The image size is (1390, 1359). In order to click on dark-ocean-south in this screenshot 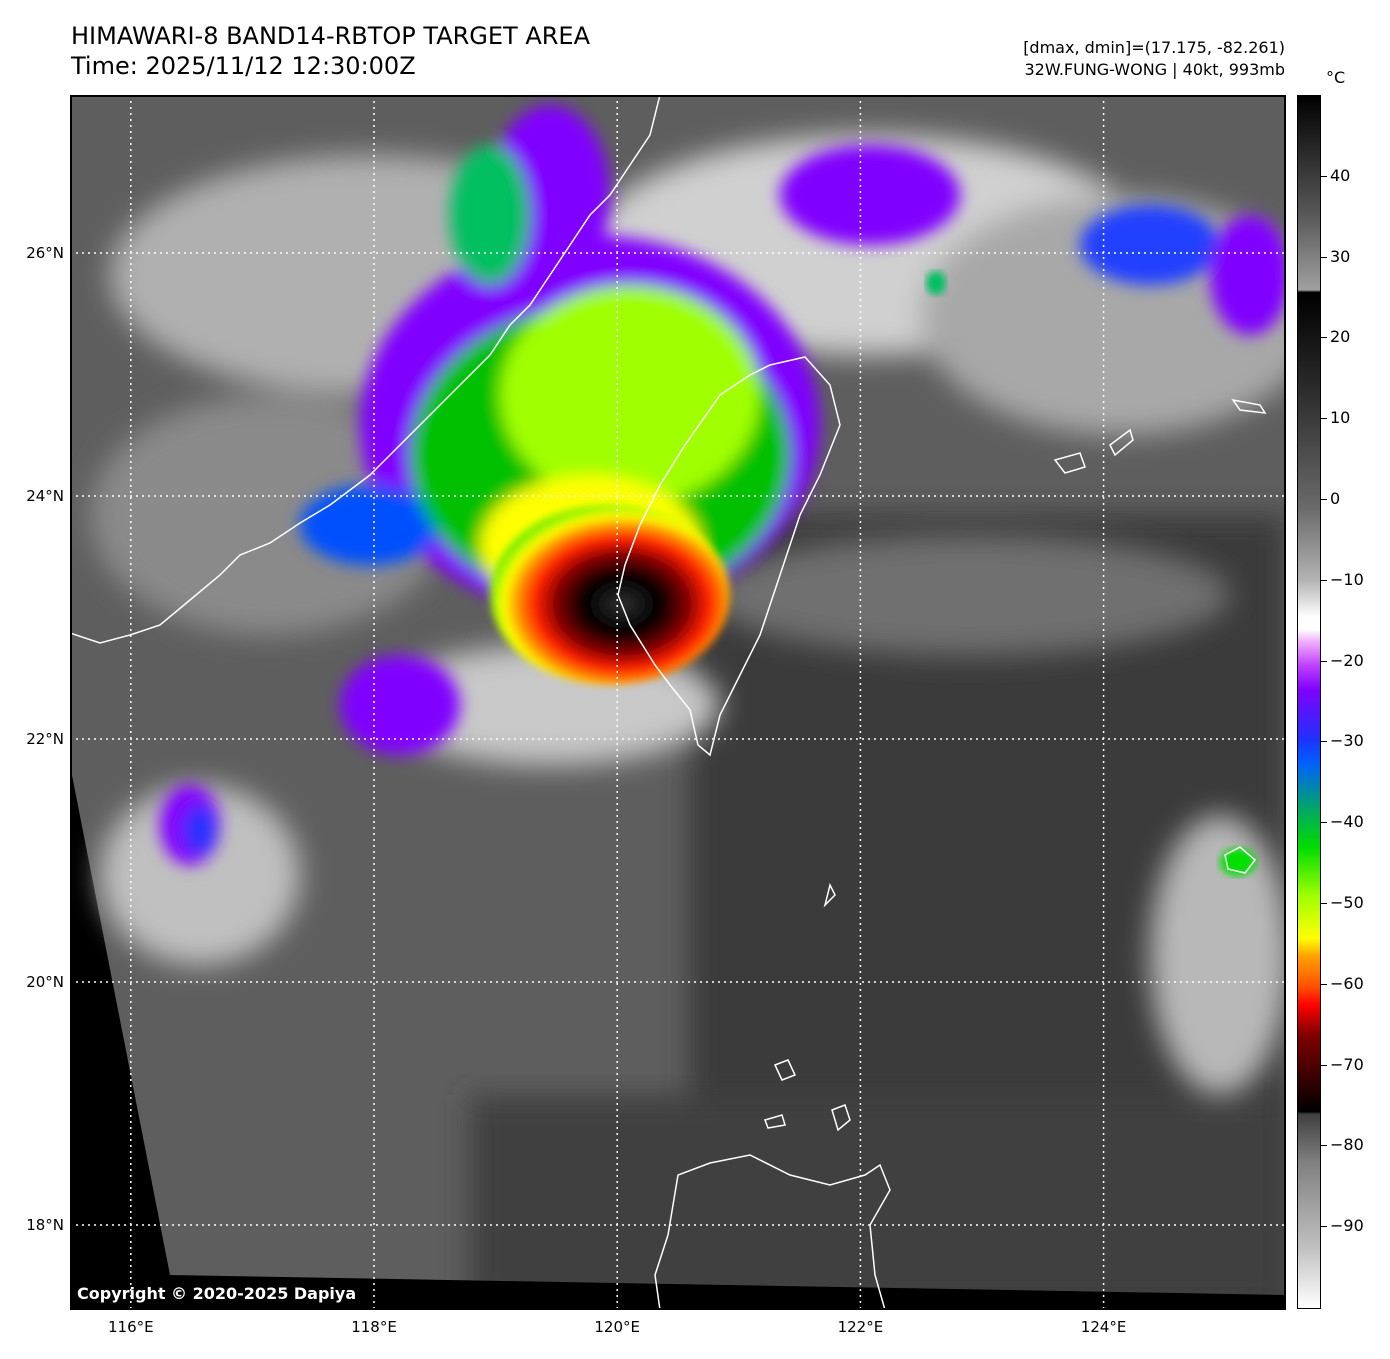, I will do `click(878, 1202)`.